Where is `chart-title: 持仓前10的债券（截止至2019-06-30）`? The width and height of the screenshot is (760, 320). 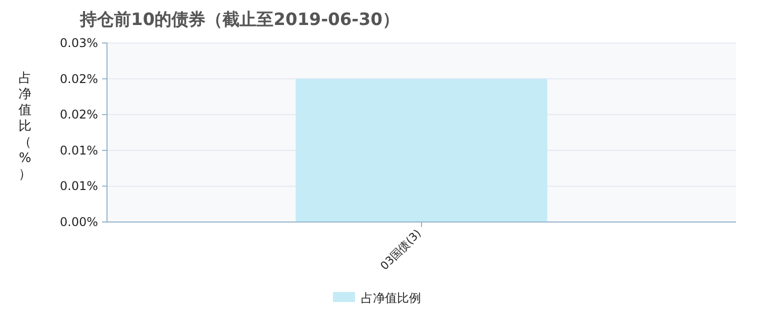 chart-title: 持仓前10的债券（截止至2019-06-30） is located at coordinates (239, 20).